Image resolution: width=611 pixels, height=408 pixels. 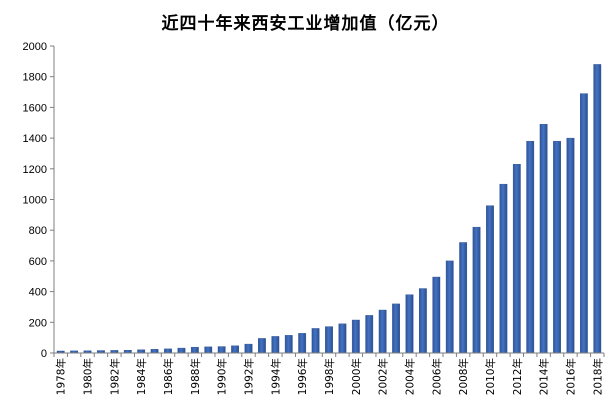 What do you see at coordinates (305, 24) in the screenshot?
I see `chart-title: 近四十年来西安工业增加值（亿元）` at bounding box center [305, 24].